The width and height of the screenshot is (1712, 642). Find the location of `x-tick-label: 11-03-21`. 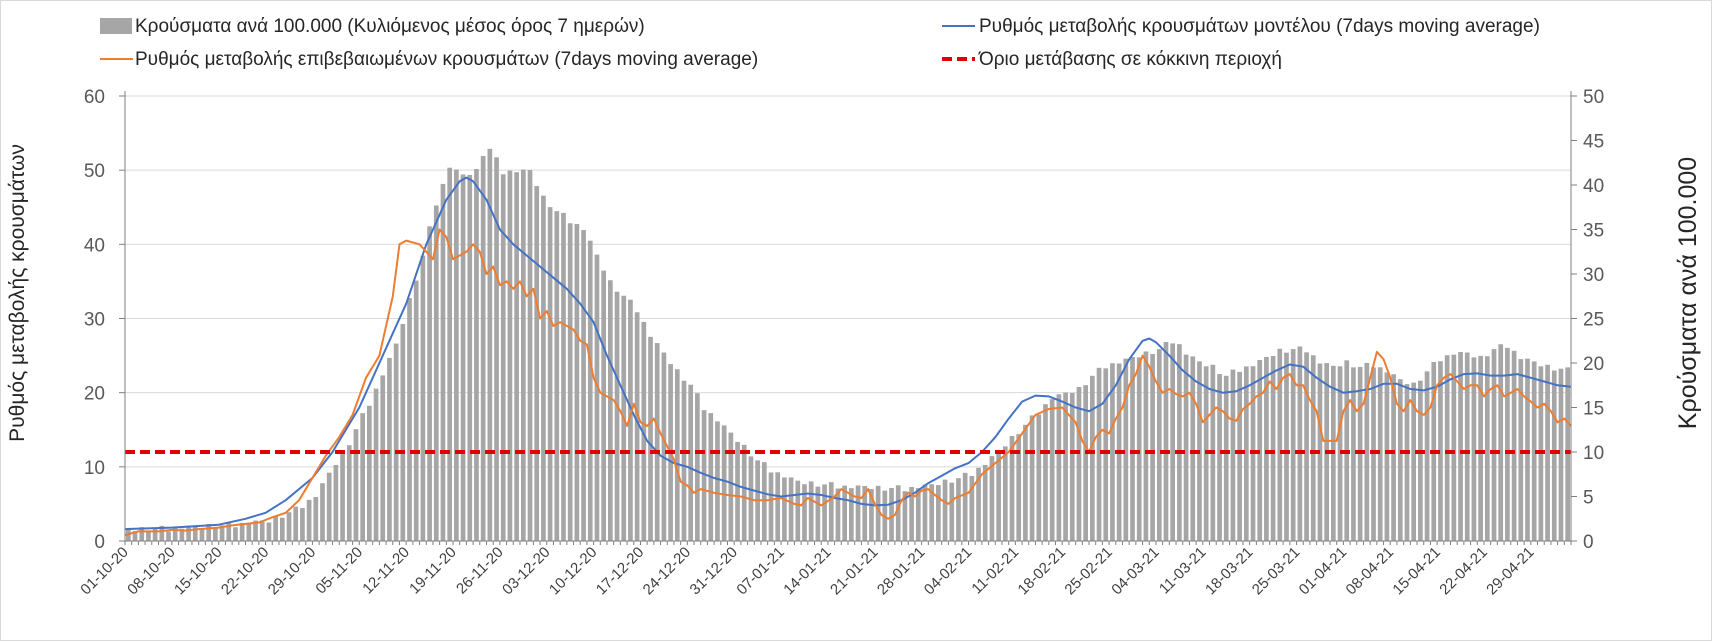

x-tick-label: 11-03-21 is located at coordinates (1183, 571).